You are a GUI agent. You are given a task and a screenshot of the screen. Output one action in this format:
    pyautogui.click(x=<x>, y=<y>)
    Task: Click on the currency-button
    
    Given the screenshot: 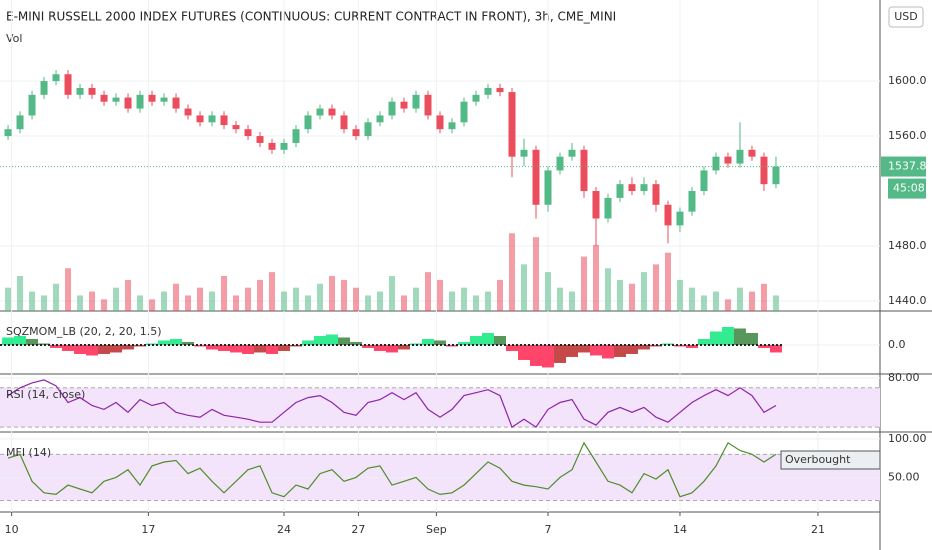 What is the action you would take?
    pyautogui.click(x=906, y=17)
    